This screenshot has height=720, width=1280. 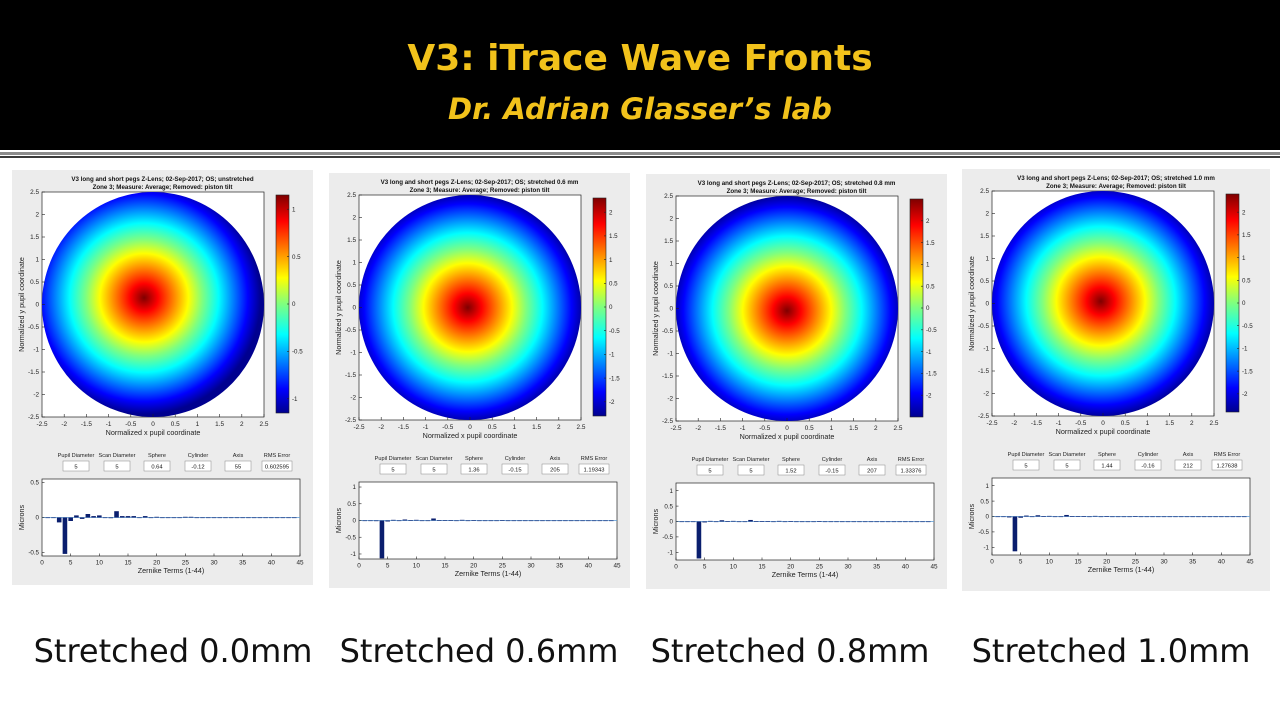 I want to click on param-value: 207, so click(x=872, y=472).